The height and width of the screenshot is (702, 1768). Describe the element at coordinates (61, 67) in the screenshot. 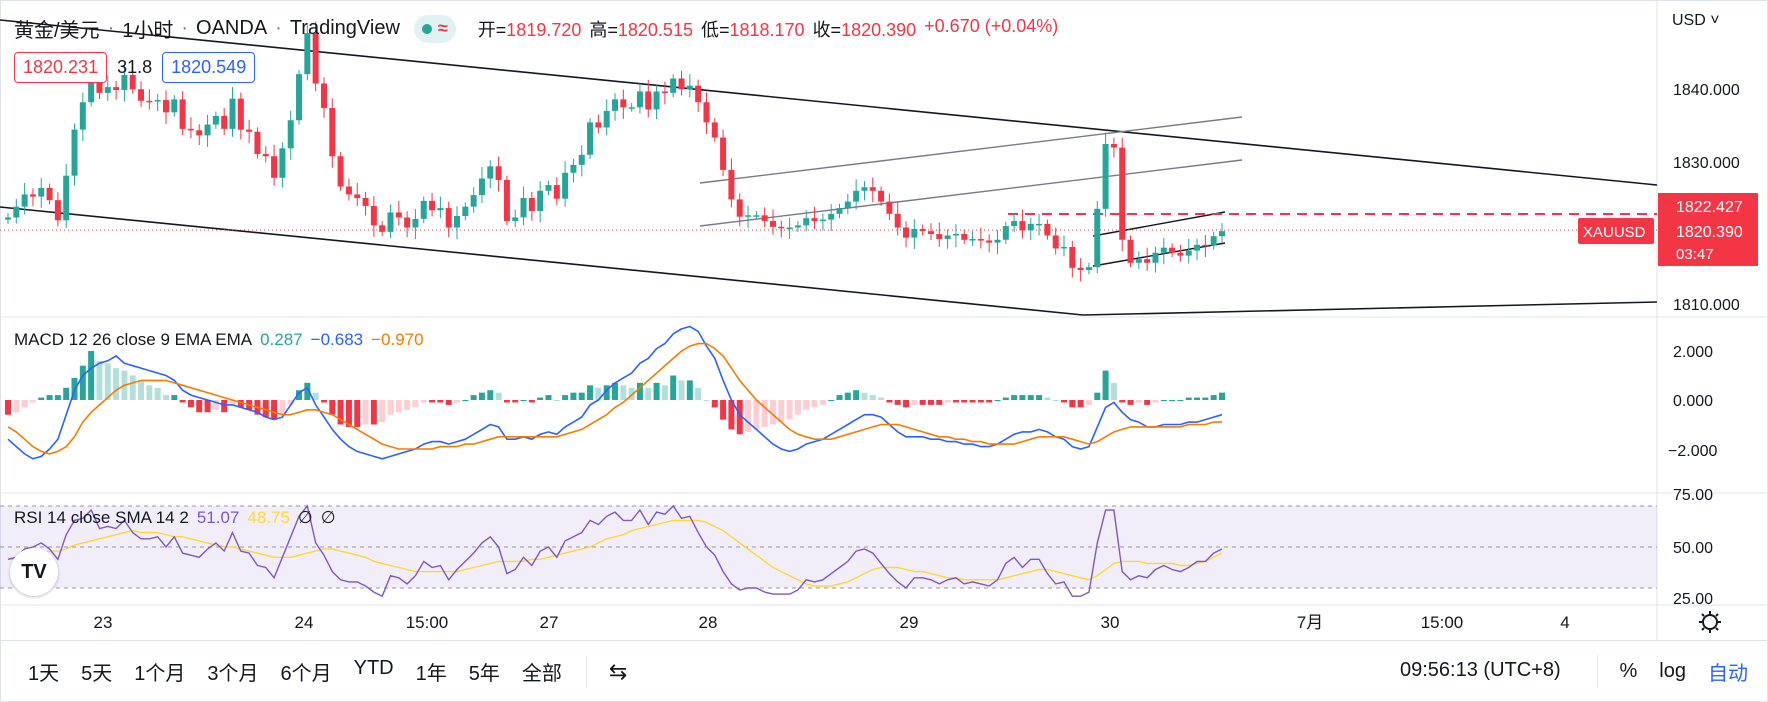

I see `sell-price-button: 1820.231` at that location.